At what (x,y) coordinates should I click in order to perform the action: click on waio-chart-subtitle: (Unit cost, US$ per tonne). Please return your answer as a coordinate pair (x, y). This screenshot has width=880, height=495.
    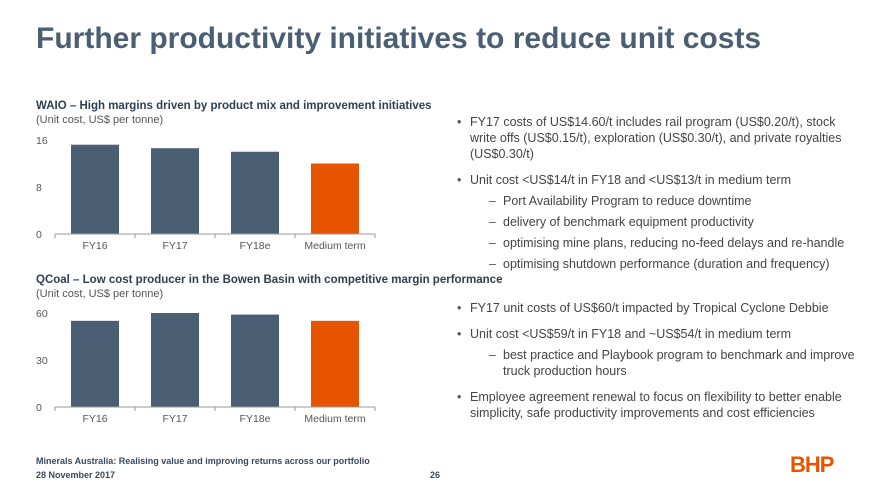
    Looking at the image, I should click on (100, 120).